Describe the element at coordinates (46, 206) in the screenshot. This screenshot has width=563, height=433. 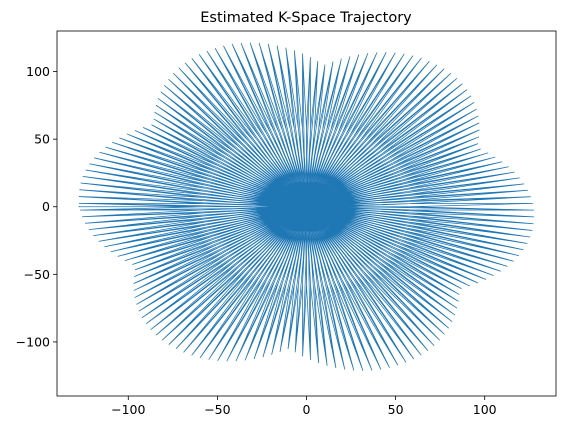
I see `y-tick-label: 0` at that location.